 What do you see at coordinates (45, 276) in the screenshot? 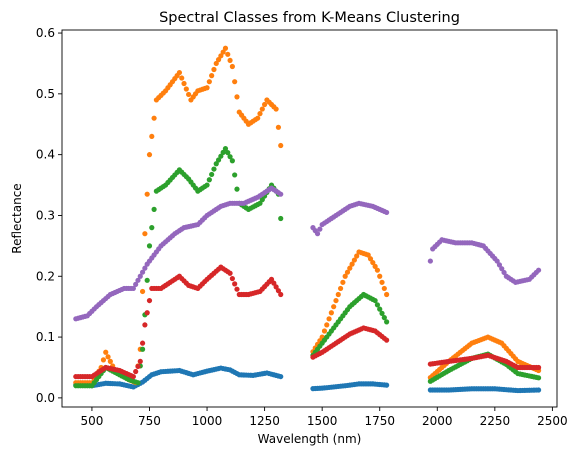
I see `y-tick-label: 0.2` at bounding box center [45, 276].